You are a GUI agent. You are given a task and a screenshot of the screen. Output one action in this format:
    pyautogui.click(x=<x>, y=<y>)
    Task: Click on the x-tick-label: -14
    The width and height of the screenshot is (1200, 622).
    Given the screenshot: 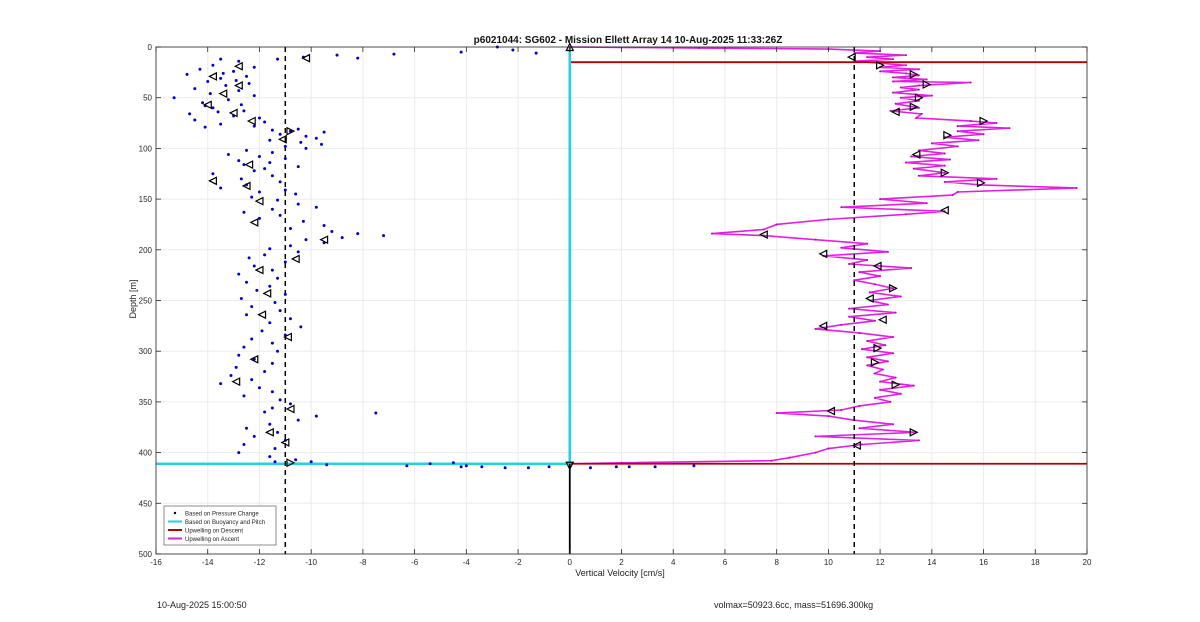 What is the action you would take?
    pyautogui.click(x=208, y=562)
    